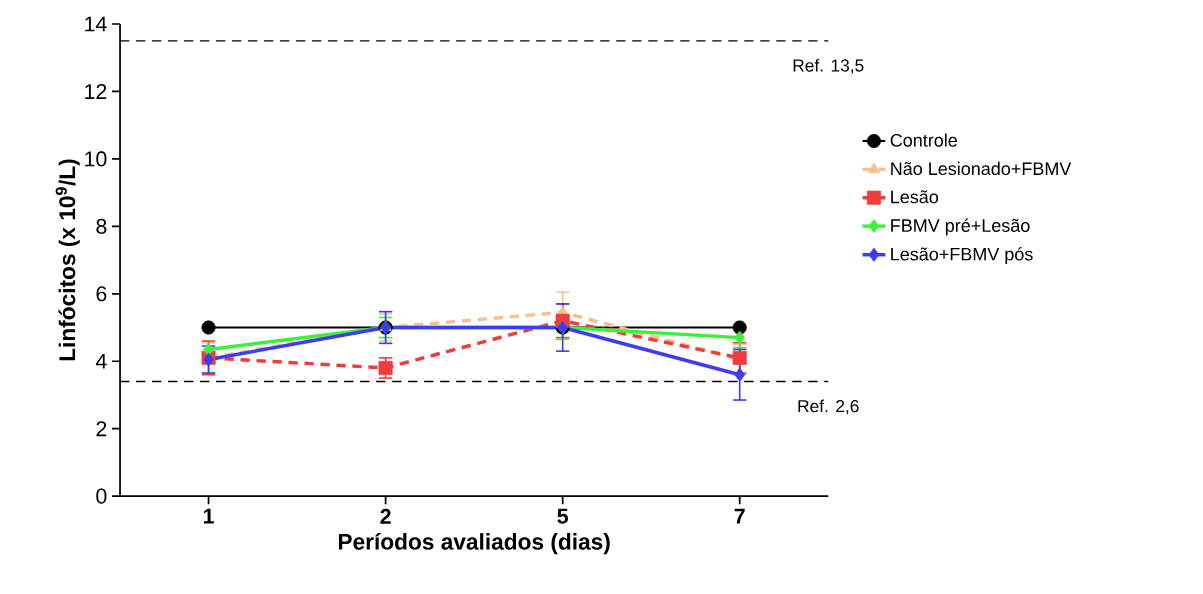 This screenshot has width=1203, height=594. What do you see at coordinates (828, 407) in the screenshot?
I see `ref-line-label: Ref. 2,6` at bounding box center [828, 407].